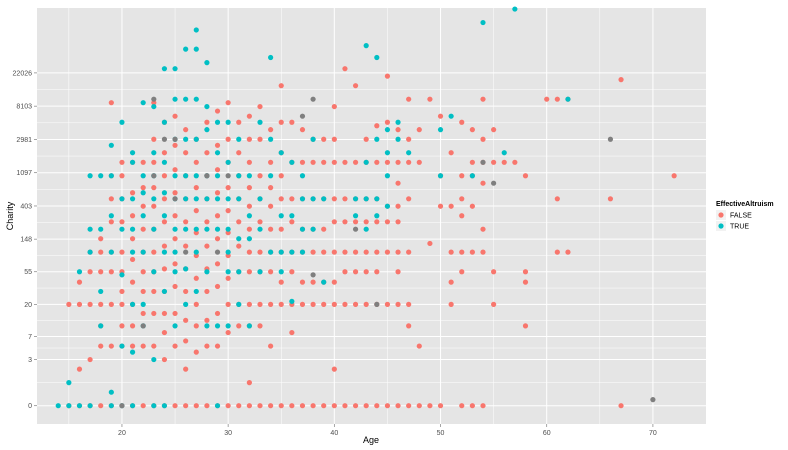  Describe the element at coordinates (122, 433) in the screenshot. I see `x-tick-label: 20` at that location.